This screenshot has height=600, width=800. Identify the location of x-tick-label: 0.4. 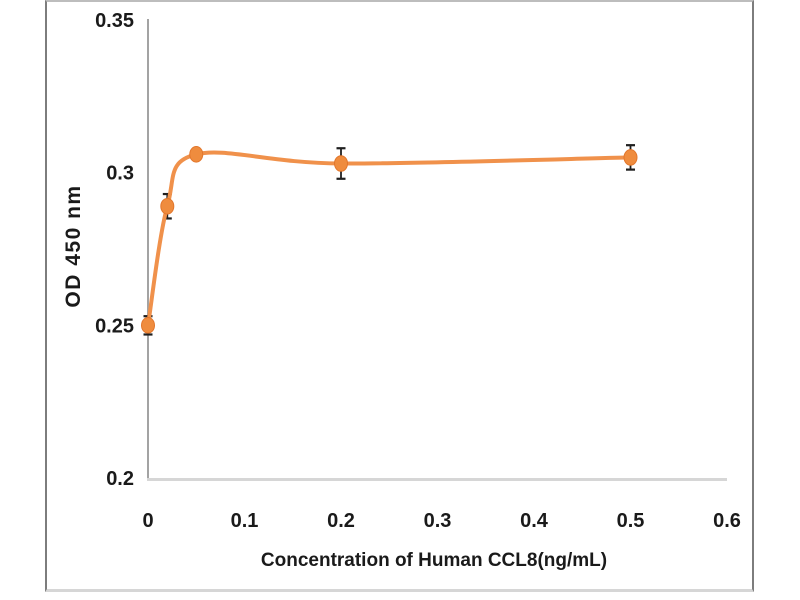
(534, 521).